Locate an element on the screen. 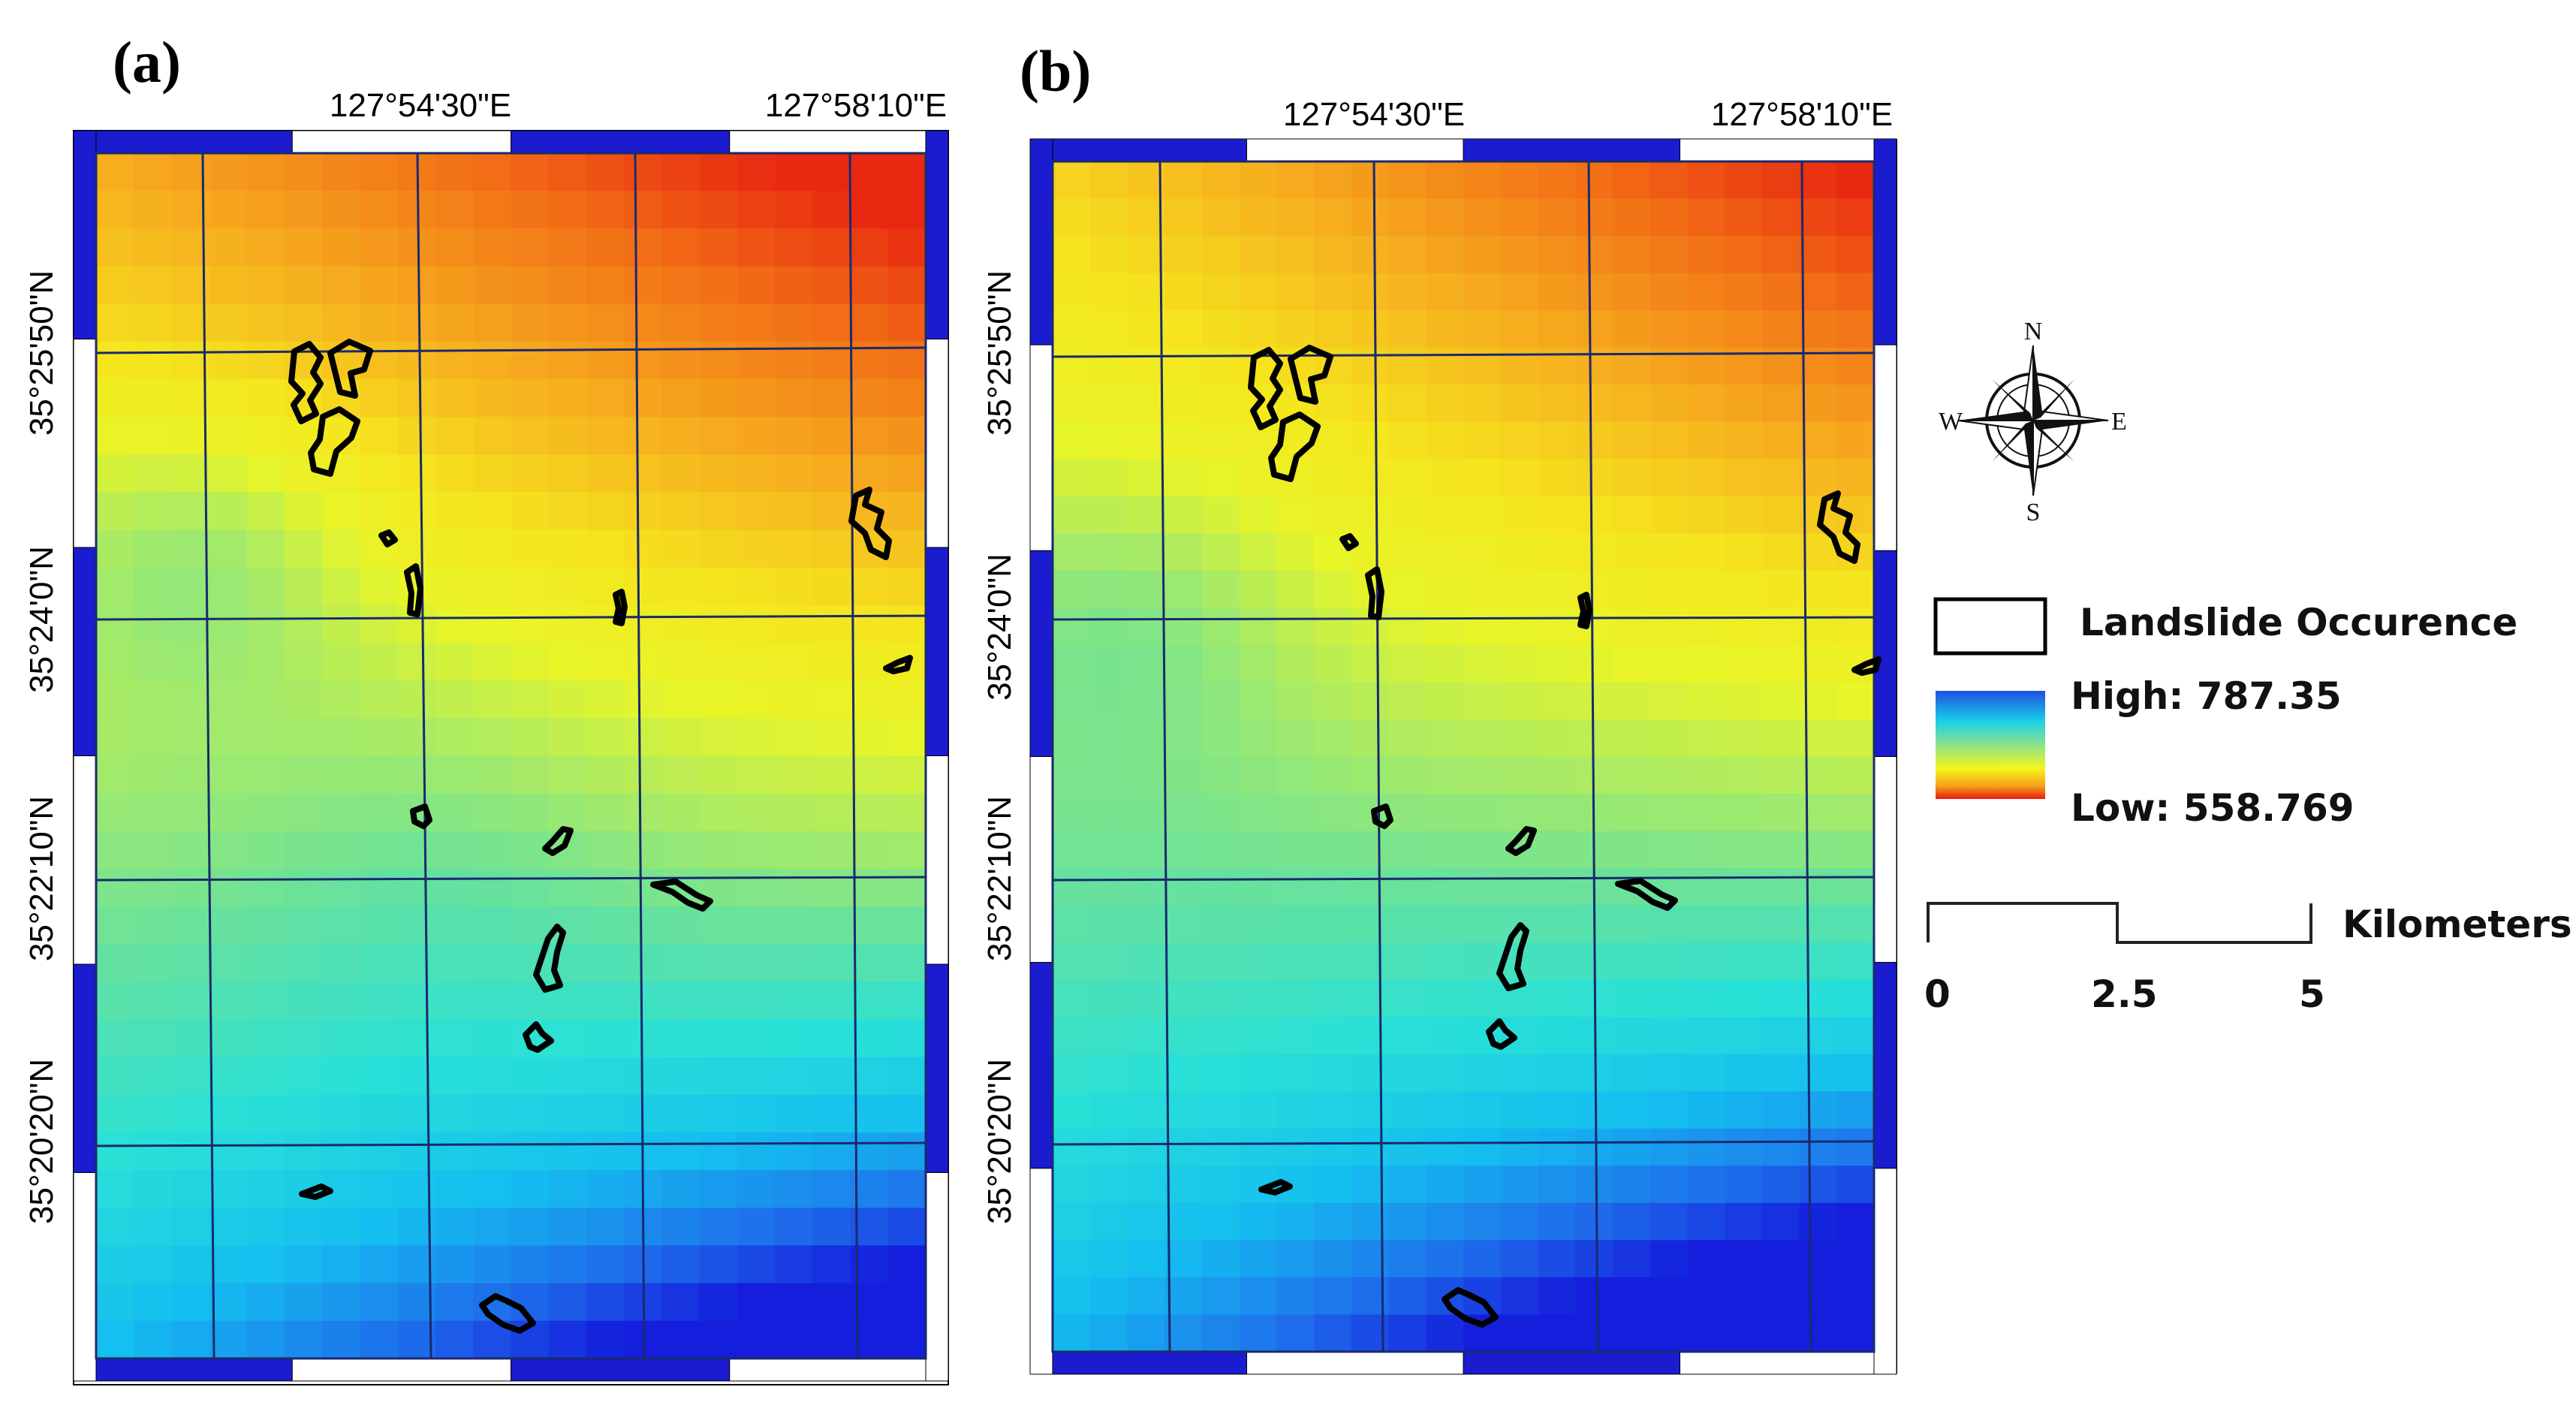 The height and width of the screenshot is (1405, 2576). scale-tick-5: 5 is located at coordinates (2312, 994).